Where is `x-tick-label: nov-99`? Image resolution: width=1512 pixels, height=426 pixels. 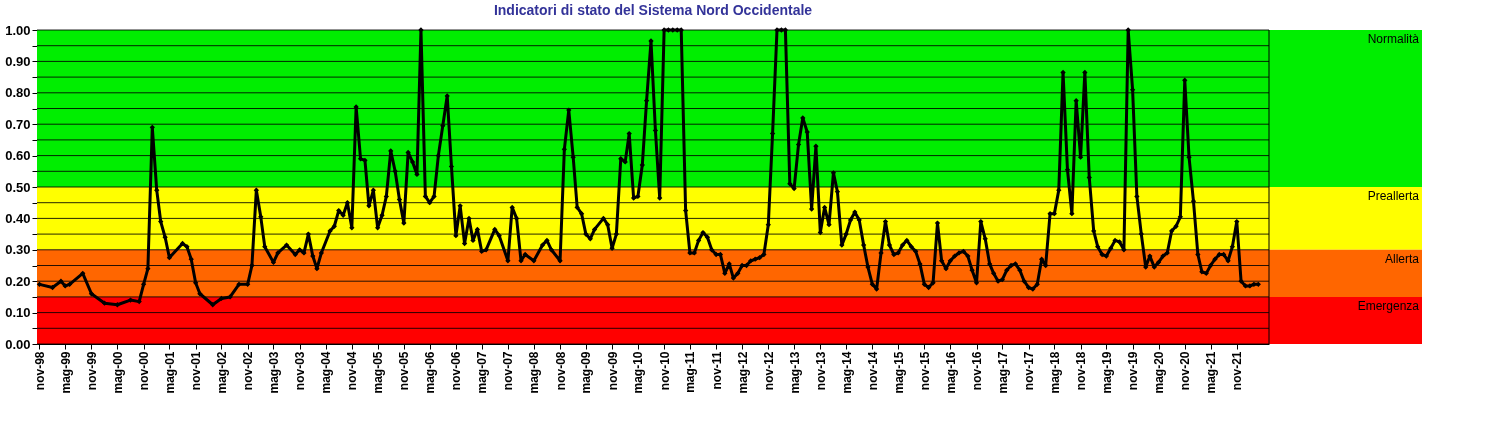
x-tick-label: nov-99 is located at coordinates (91, 371).